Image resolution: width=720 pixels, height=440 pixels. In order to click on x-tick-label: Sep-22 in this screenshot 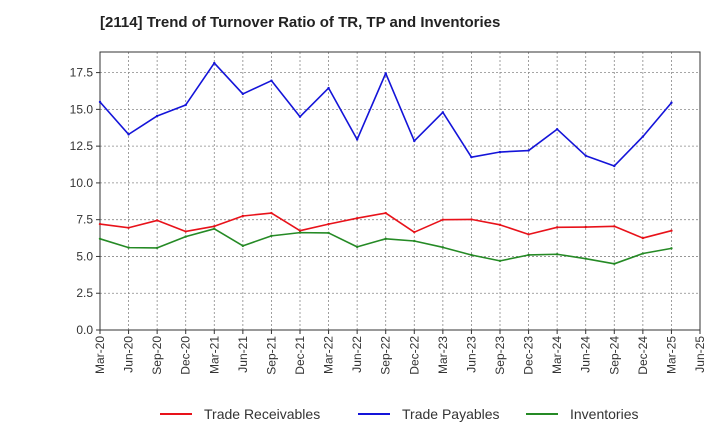, I will do `click(386, 355)`.